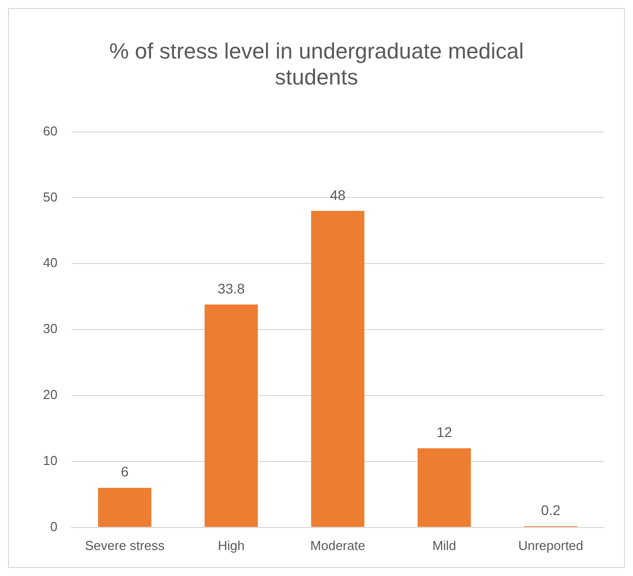 This screenshot has height=576, width=633. Describe the element at coordinates (551, 510) in the screenshot. I see `data-label: 0.2` at that location.